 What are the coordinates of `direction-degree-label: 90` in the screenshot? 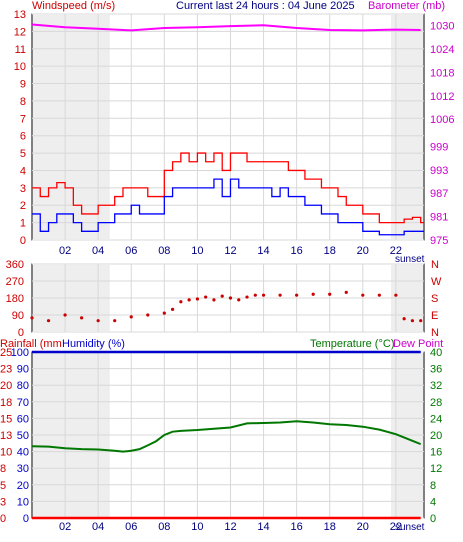 It's located at (18, 316).